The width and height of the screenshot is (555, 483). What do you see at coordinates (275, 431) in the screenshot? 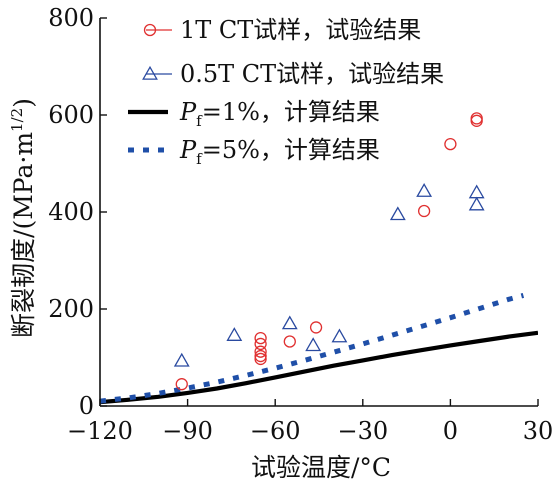
I see `x-tick-label: −60` at bounding box center [275, 431].